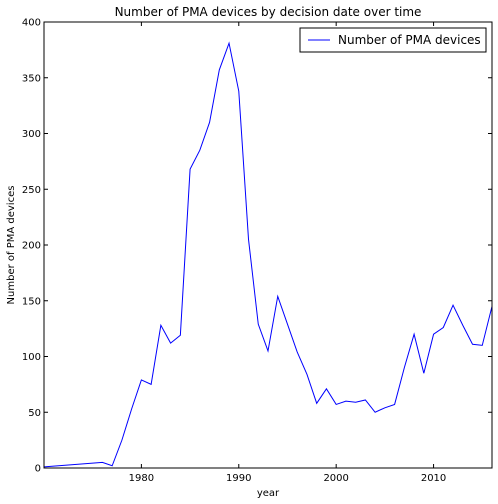 This screenshot has height=504, width=498. What do you see at coordinates (31, 23) in the screenshot?
I see `y-tick-label: 400` at bounding box center [31, 23].